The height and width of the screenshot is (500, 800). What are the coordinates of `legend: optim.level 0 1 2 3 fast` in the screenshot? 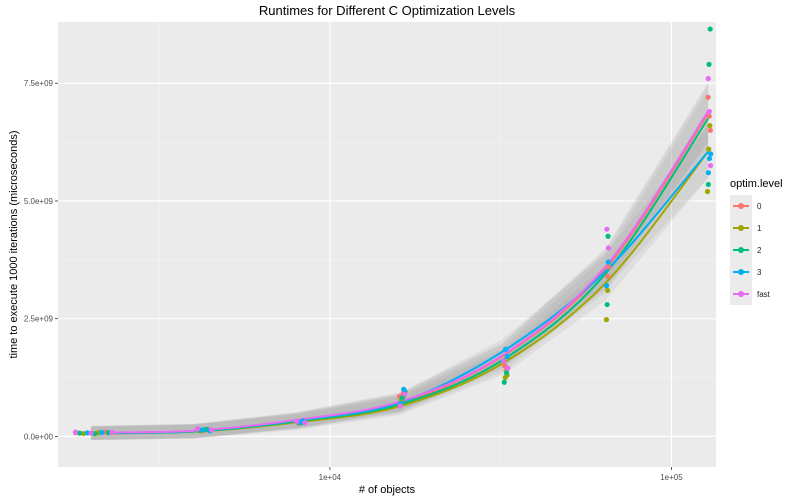 It's located at (764, 241).